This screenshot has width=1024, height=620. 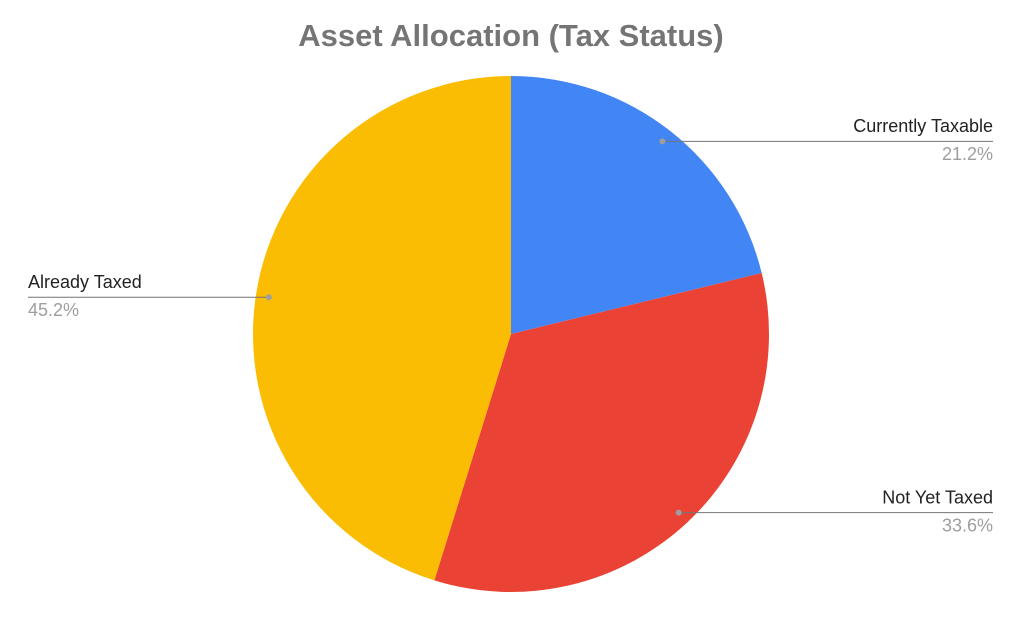 What do you see at coordinates (937, 497) in the screenshot?
I see `slice-label: Not Yet Taxed` at bounding box center [937, 497].